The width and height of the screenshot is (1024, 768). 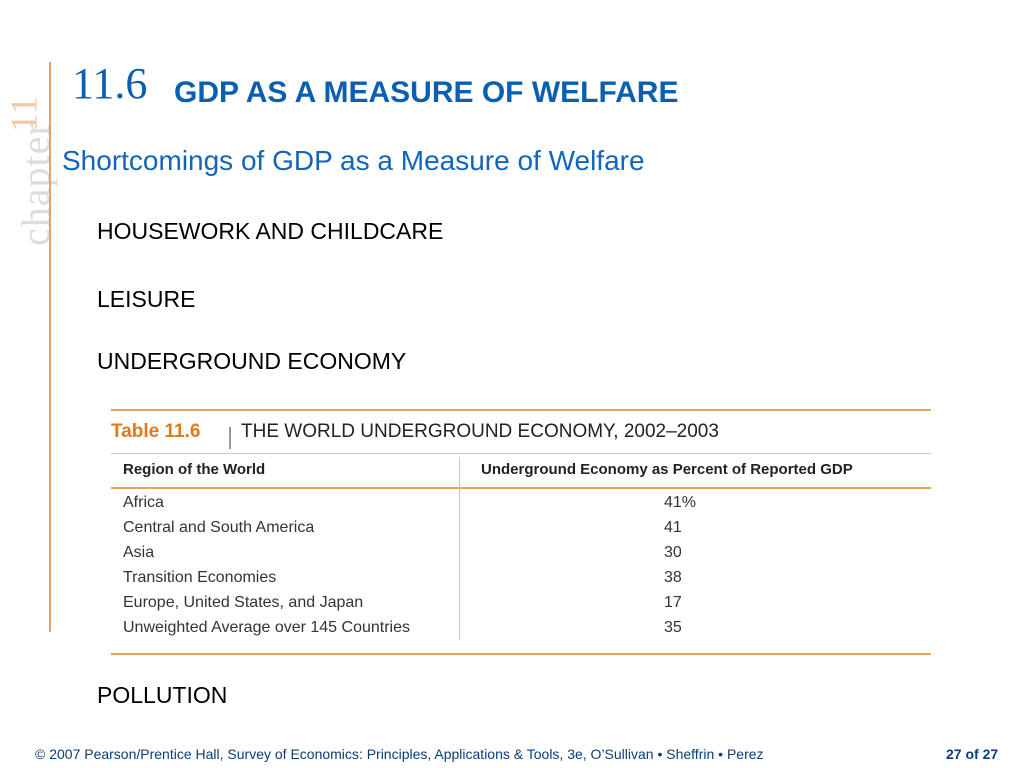 I want to click on table-column-divider, so click(x=459, y=548).